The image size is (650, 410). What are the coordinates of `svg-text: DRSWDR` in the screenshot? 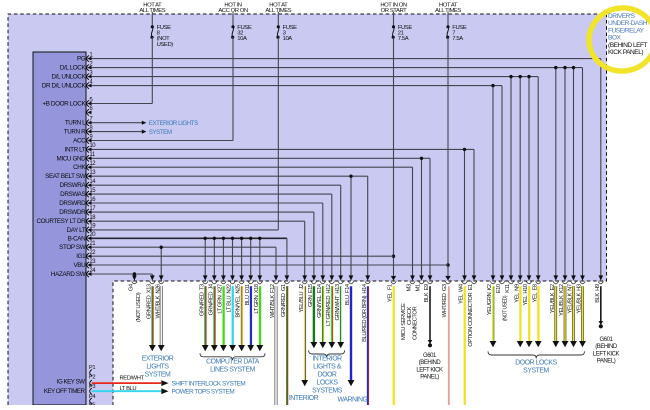 It's located at (72, 212).